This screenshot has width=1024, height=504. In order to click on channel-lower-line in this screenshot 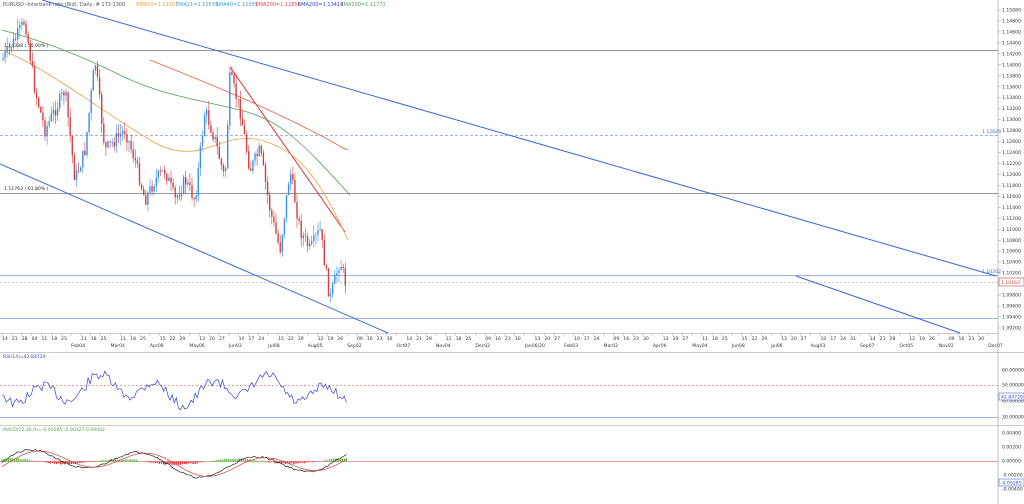, I will do `click(194, 248)`.